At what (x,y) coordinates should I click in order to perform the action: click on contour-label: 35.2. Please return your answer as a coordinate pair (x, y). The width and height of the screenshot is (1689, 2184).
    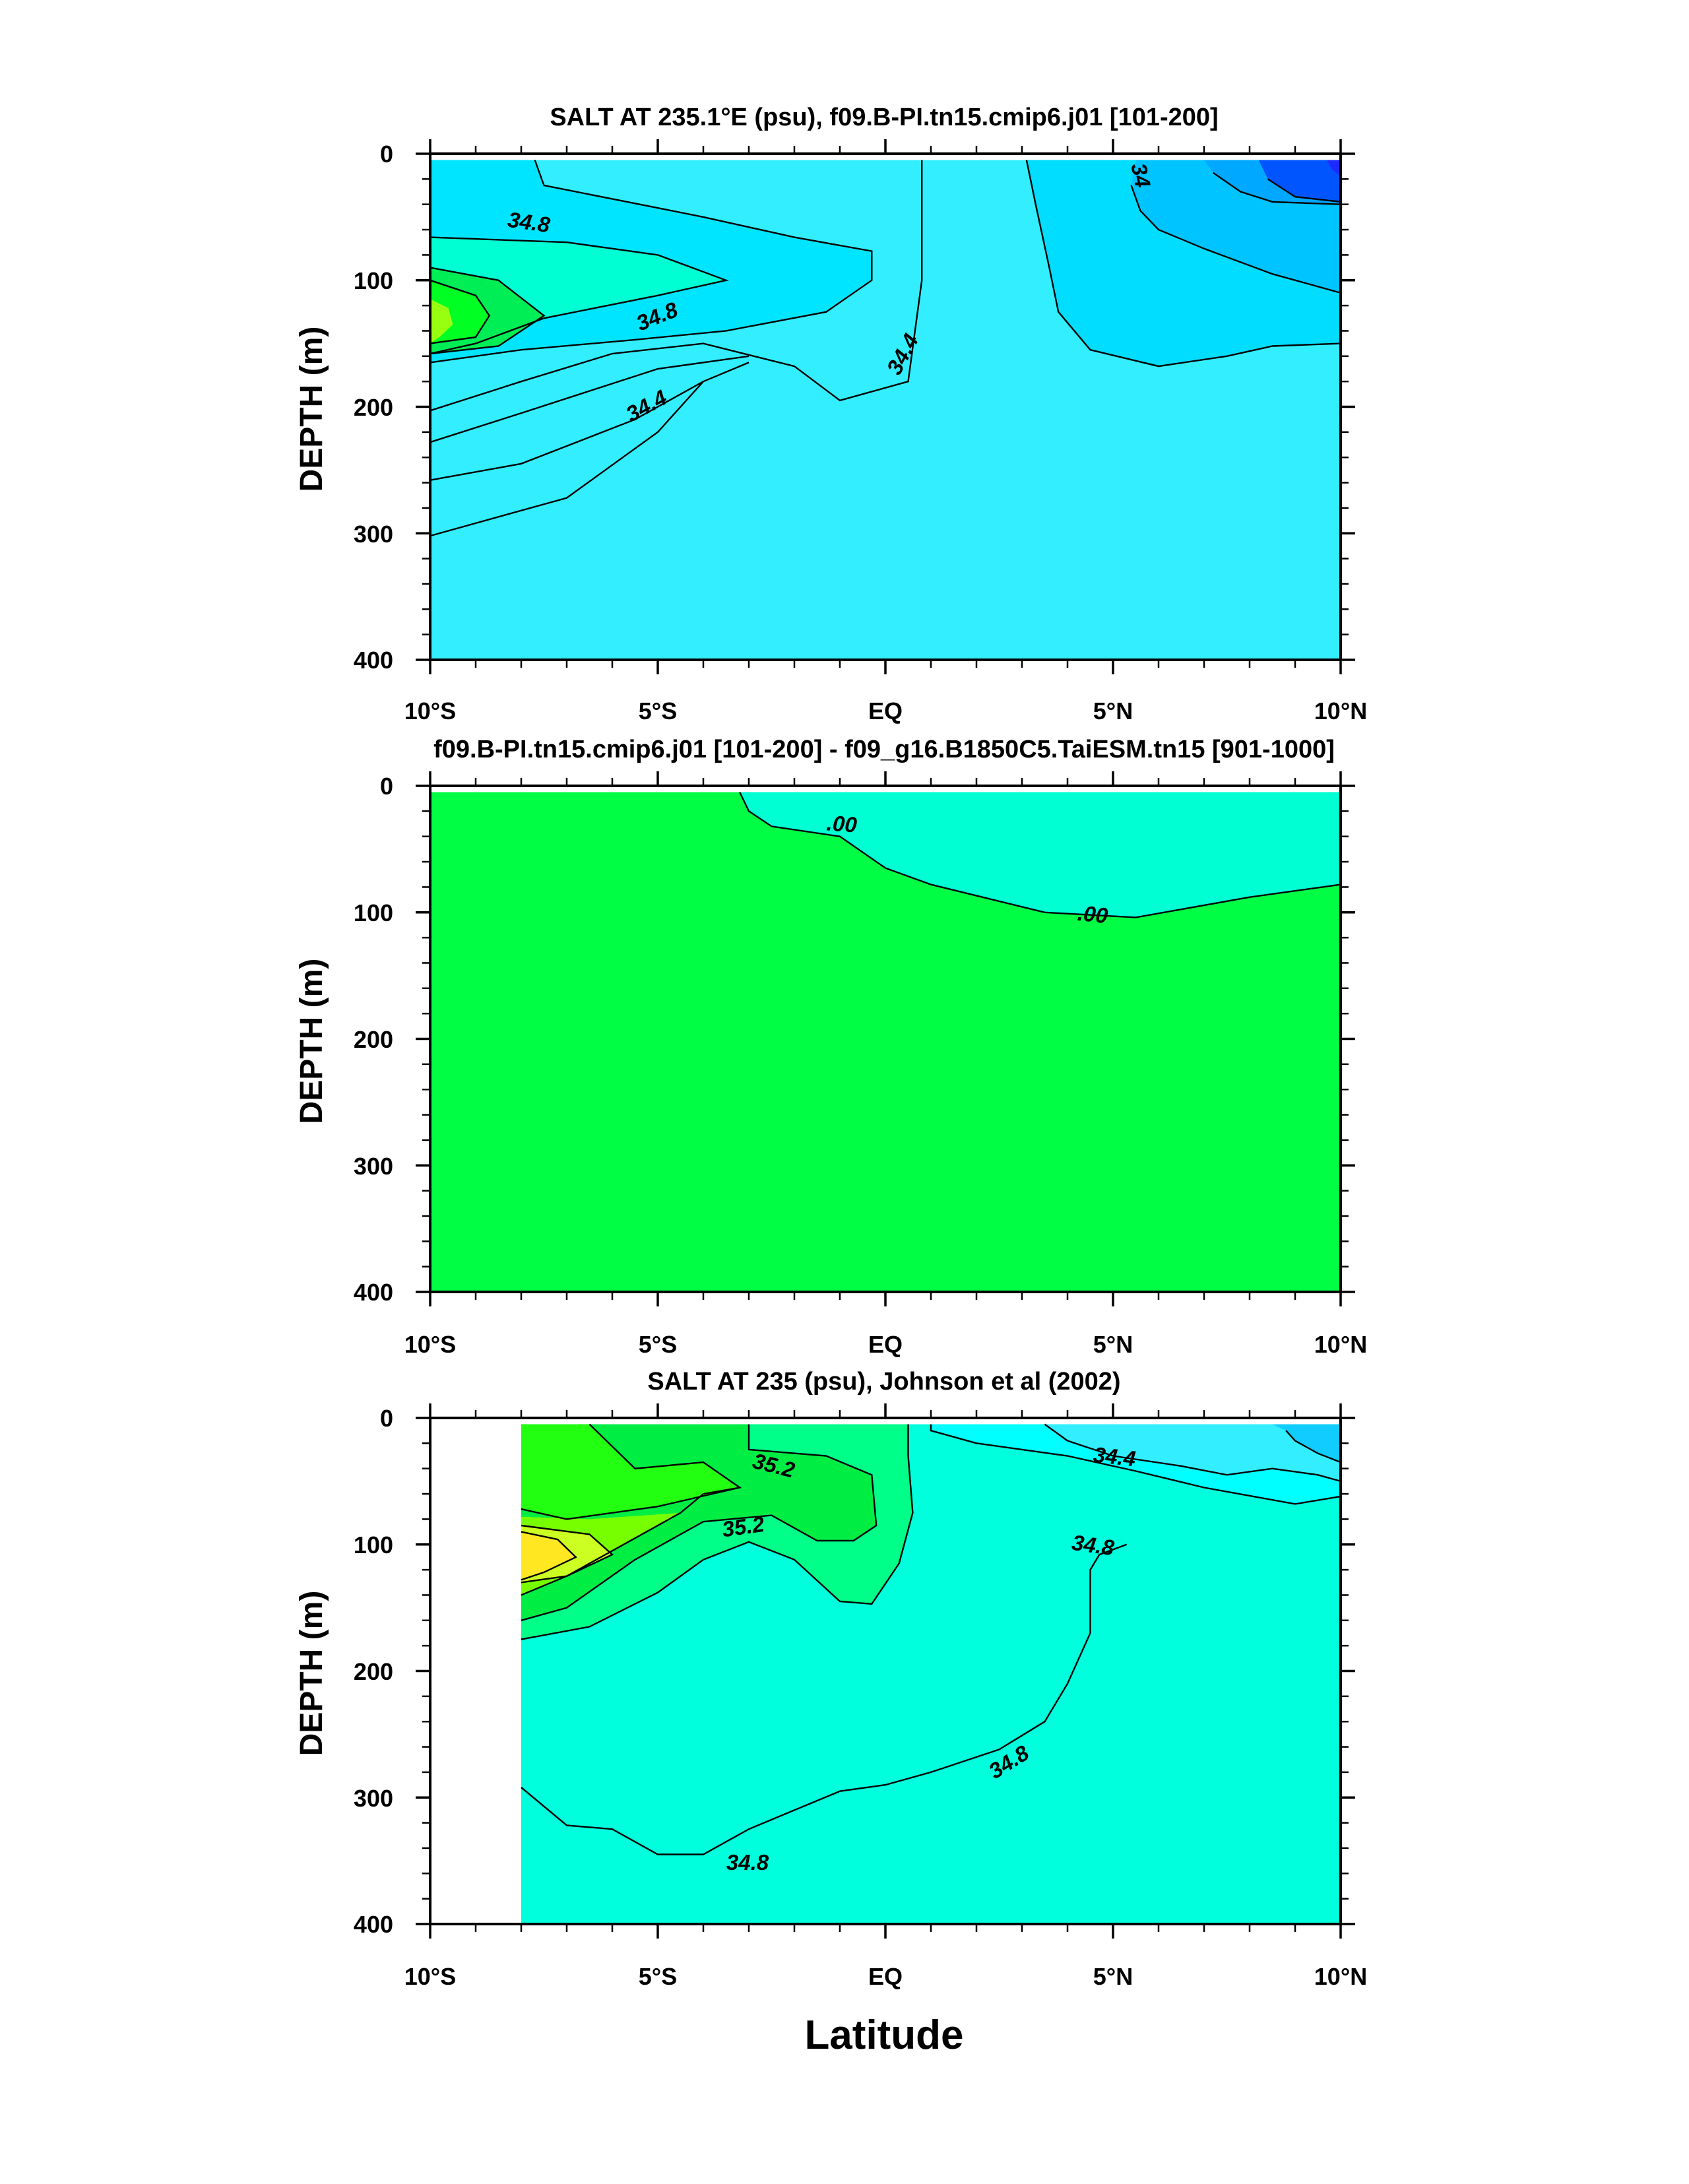
    Looking at the image, I should click on (743, 1527).